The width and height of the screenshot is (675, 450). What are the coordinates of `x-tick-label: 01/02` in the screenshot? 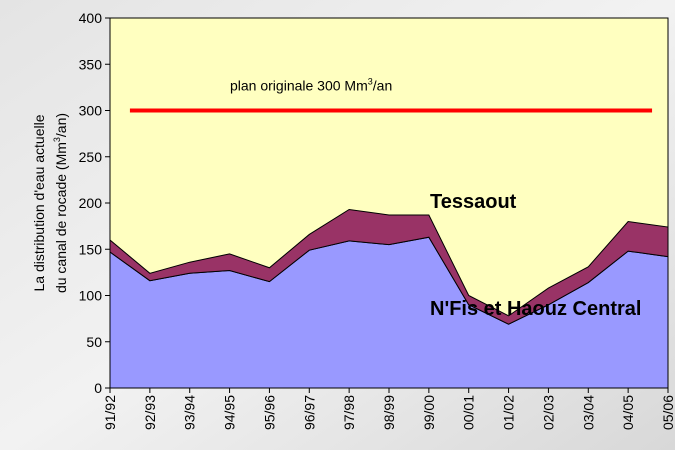 It's located at (509, 412).